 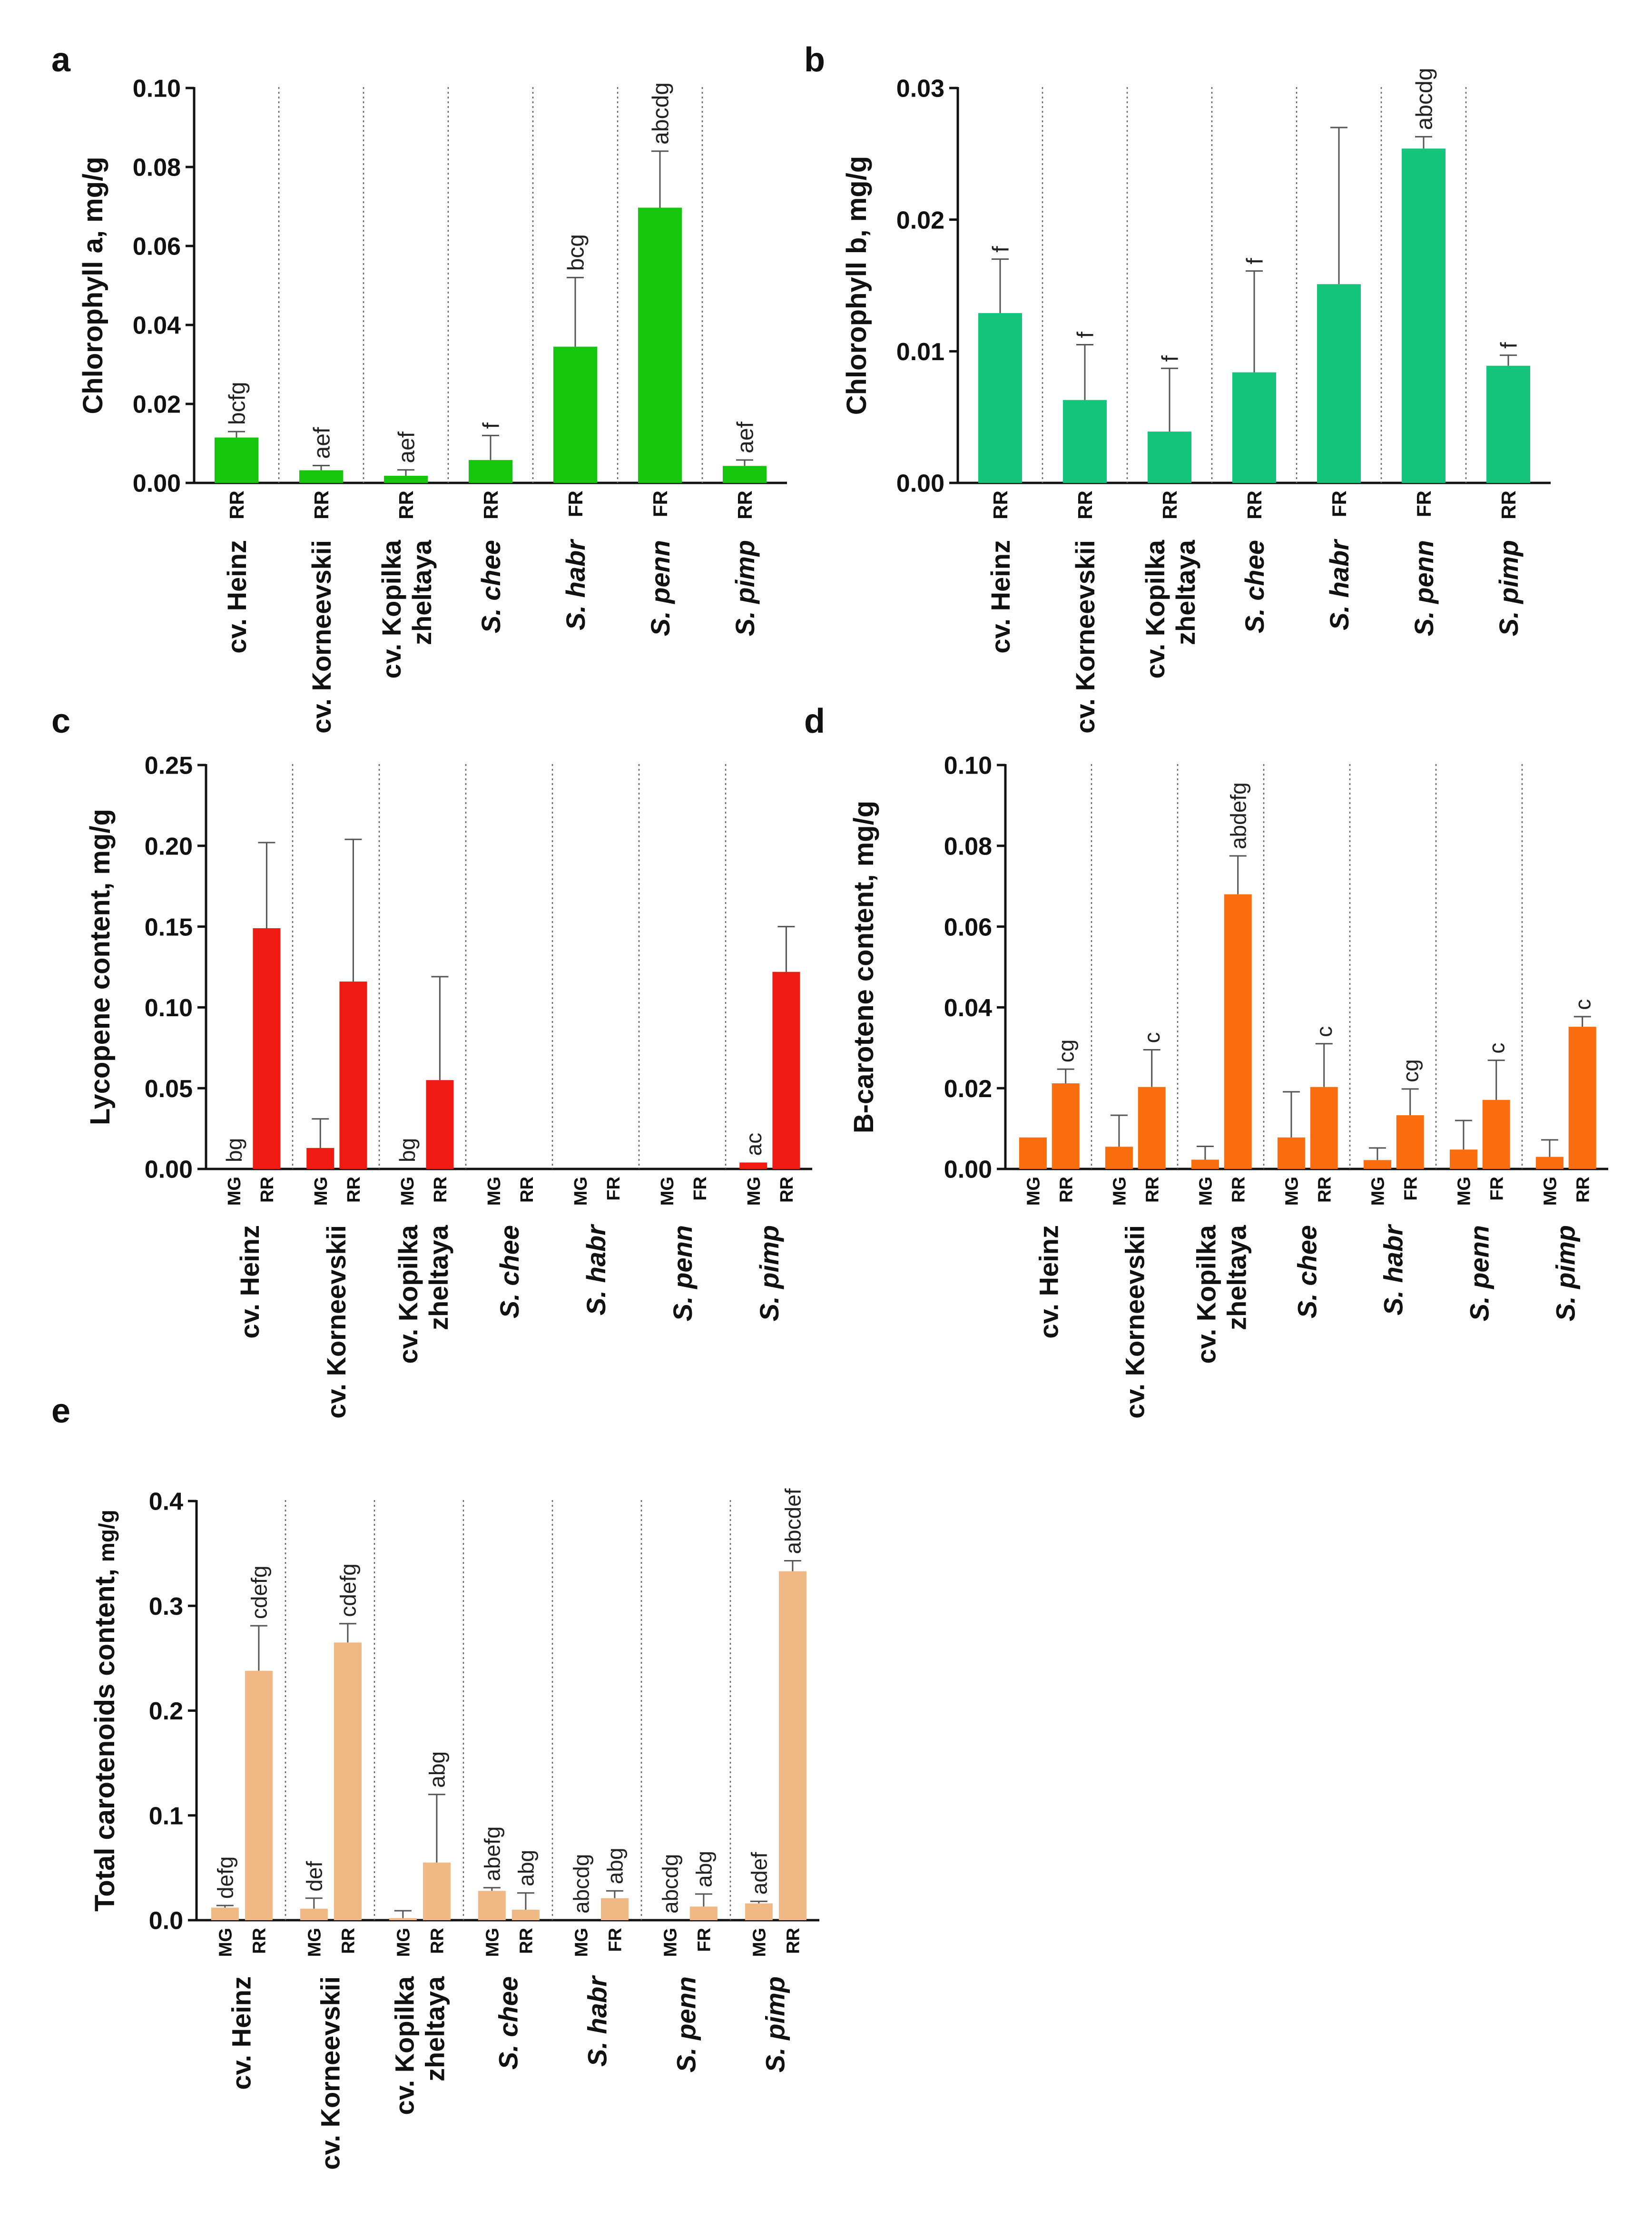 I want to click on y-tick-label: 0.25, so click(x=169, y=766).